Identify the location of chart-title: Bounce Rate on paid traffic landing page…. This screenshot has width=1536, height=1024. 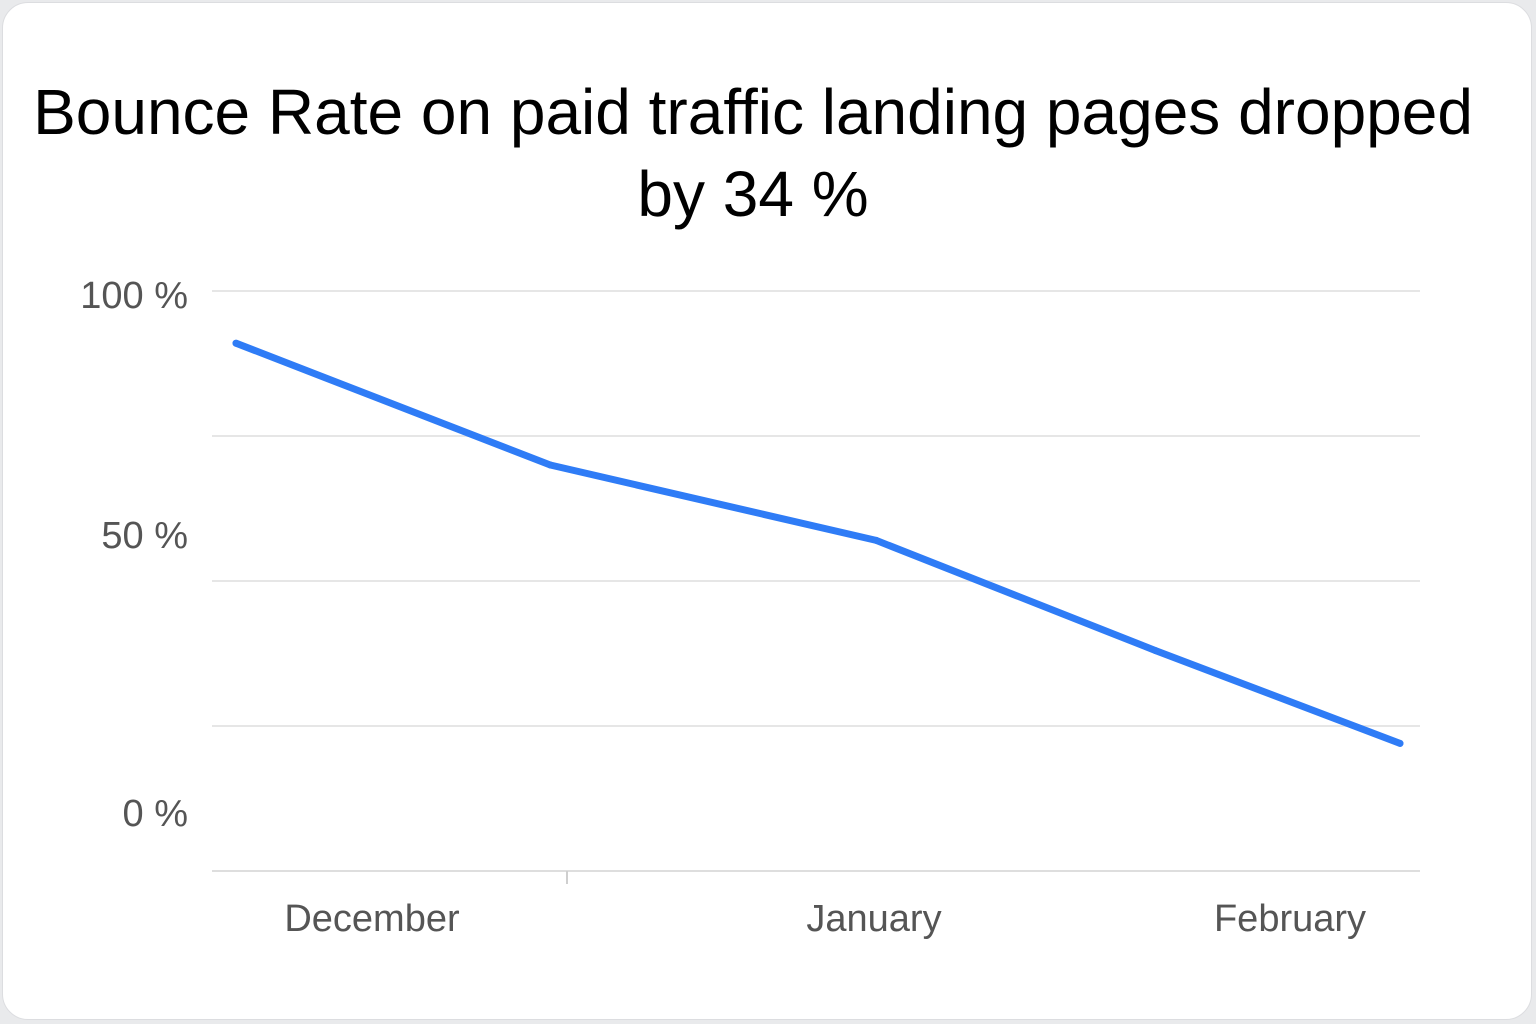
(753, 153).